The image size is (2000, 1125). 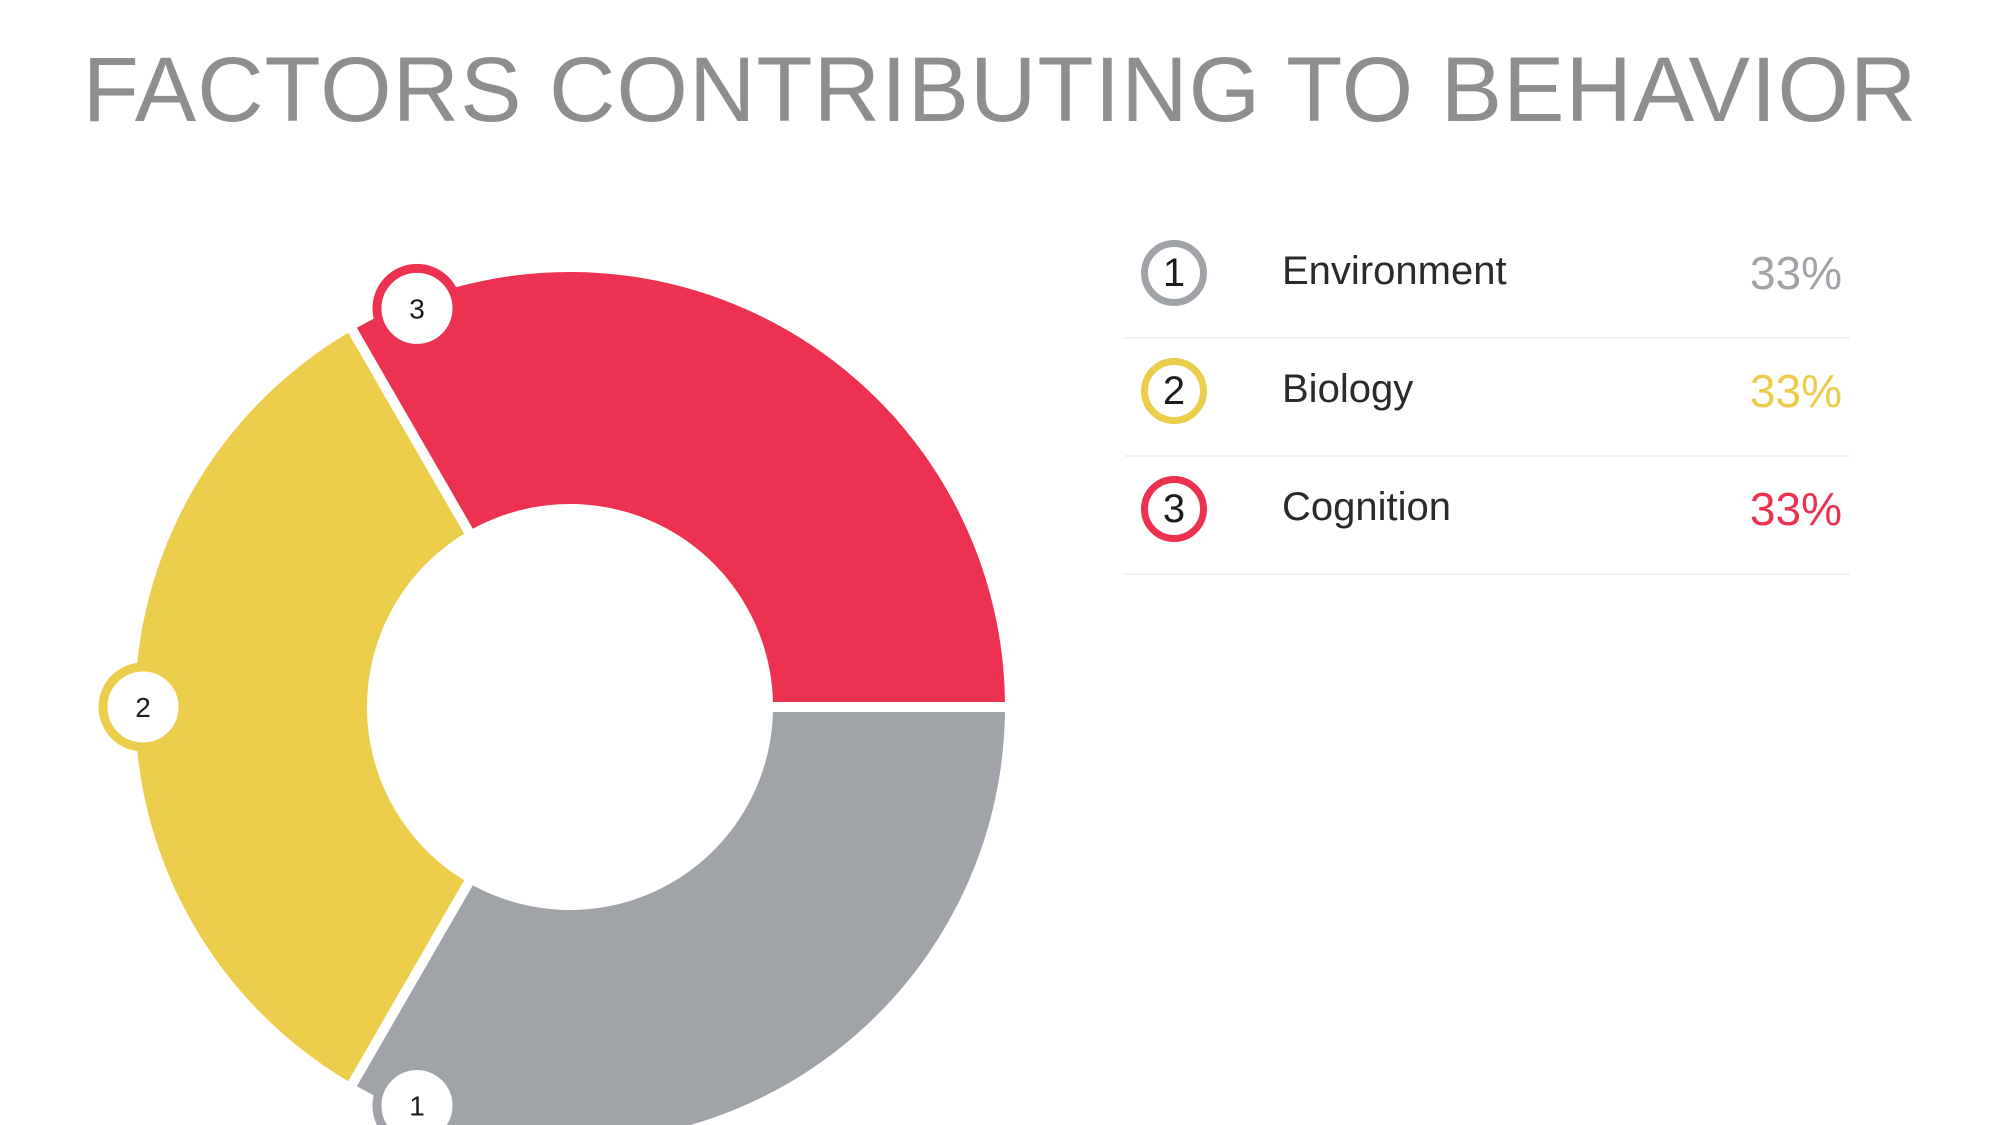 I want to click on slice-marker-3: 3, so click(x=417, y=308).